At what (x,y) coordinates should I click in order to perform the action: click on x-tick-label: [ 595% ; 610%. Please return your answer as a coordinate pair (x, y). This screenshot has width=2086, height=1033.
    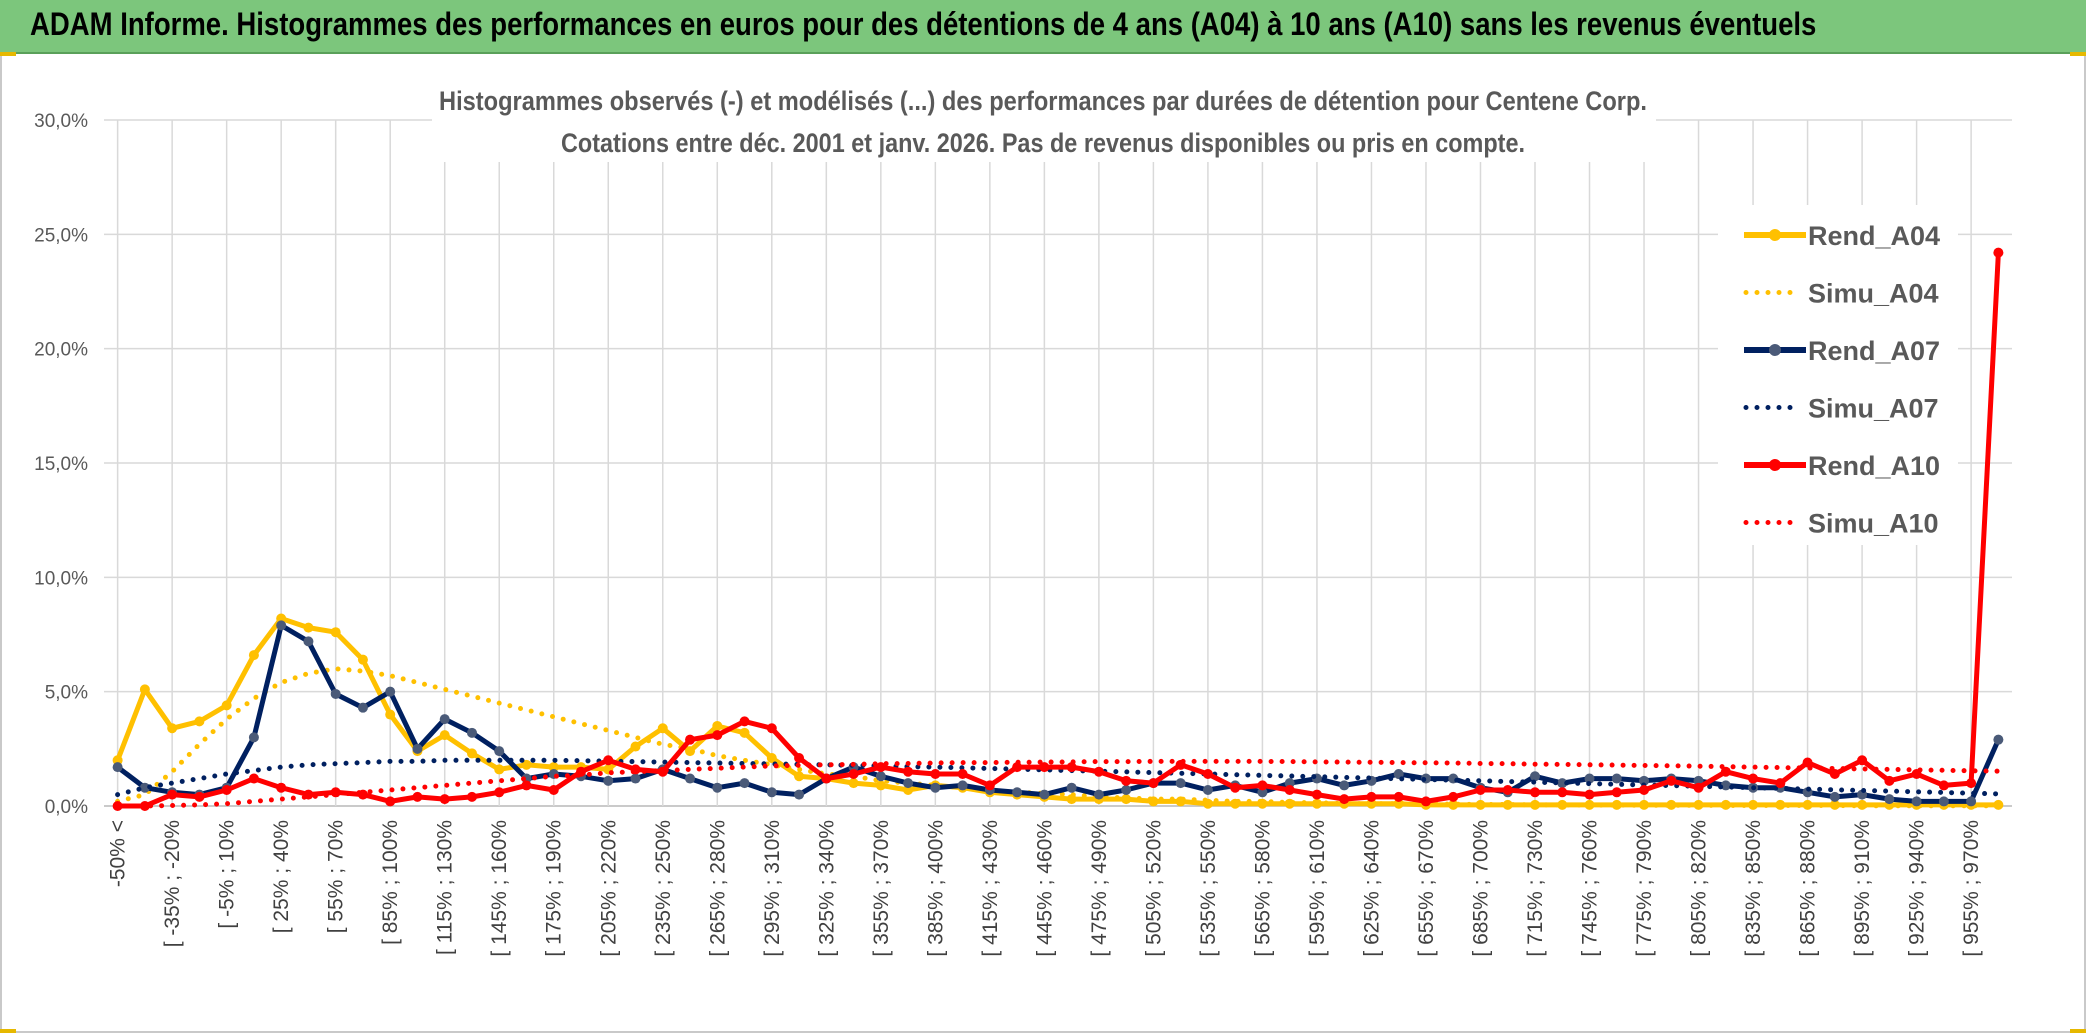
    Looking at the image, I should click on (1317, 888).